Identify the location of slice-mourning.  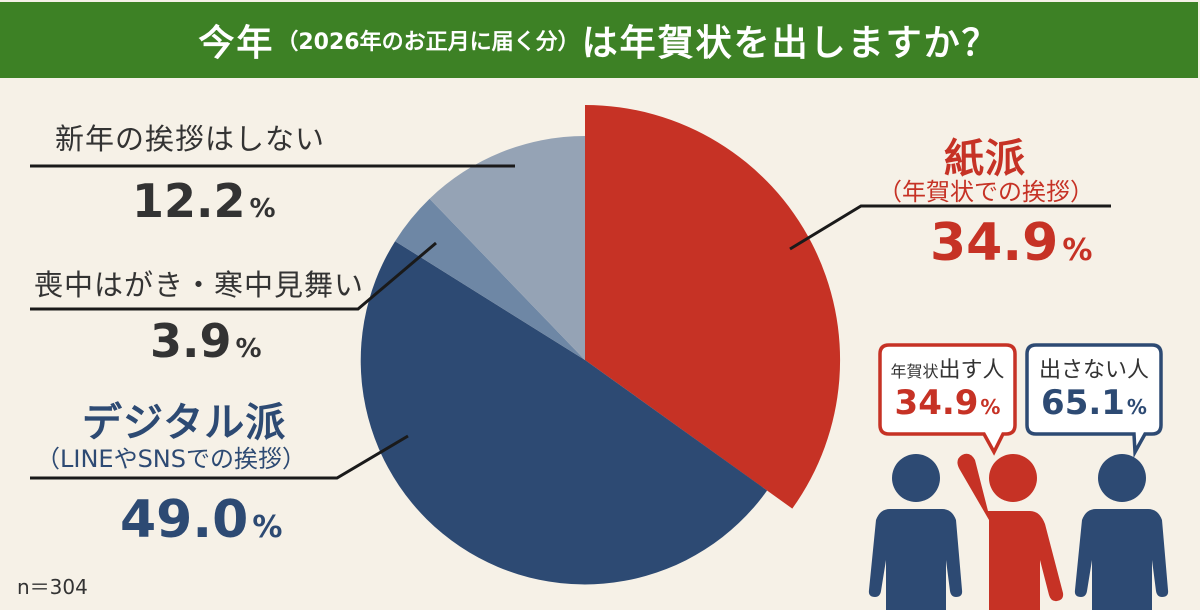
(490, 279).